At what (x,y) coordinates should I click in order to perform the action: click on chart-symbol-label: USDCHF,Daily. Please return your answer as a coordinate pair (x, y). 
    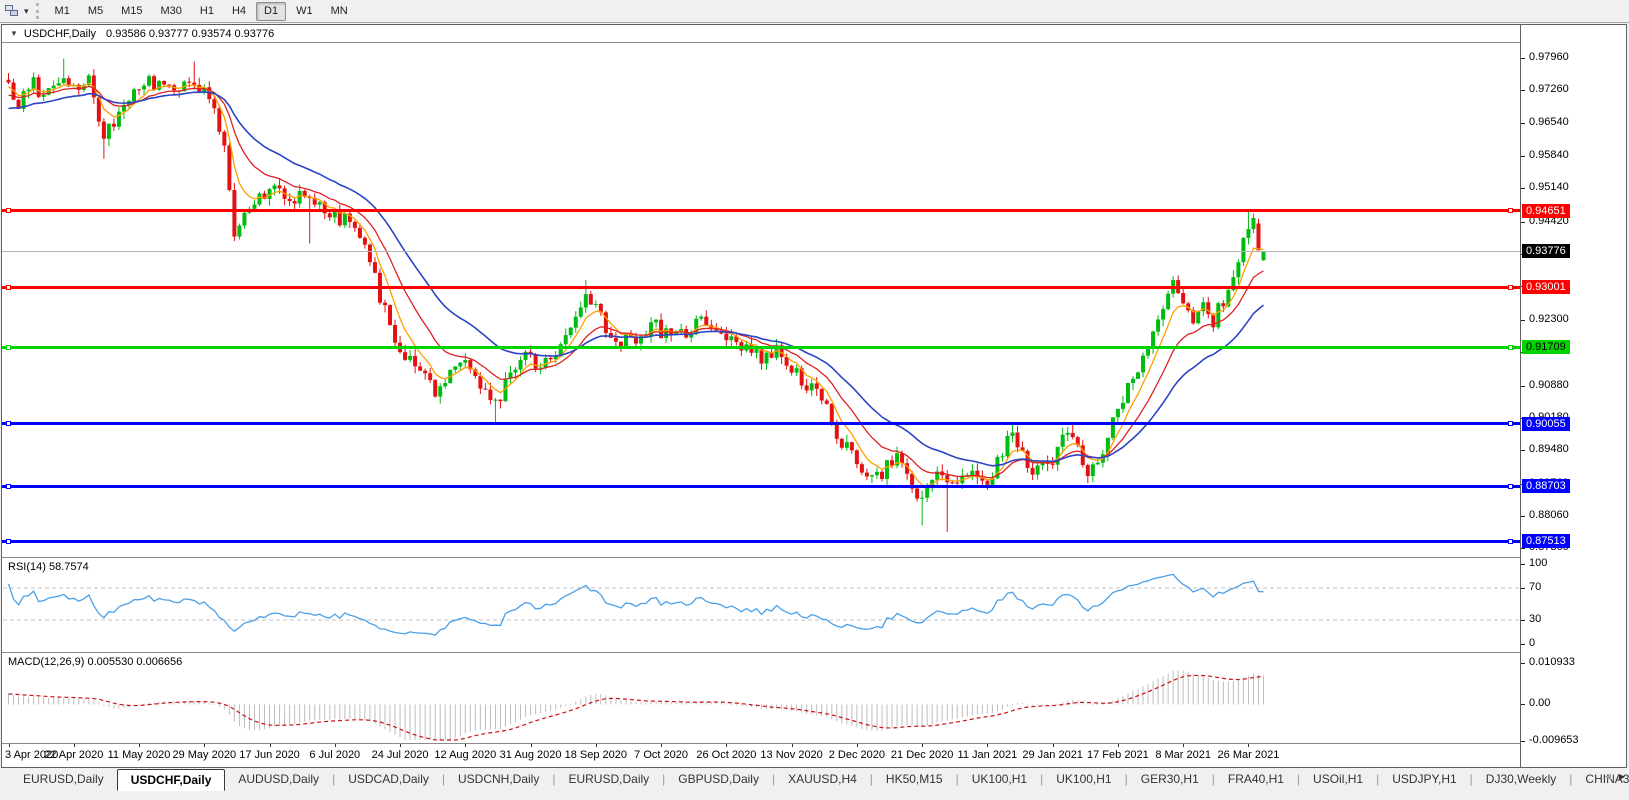
    Looking at the image, I should click on (60, 33).